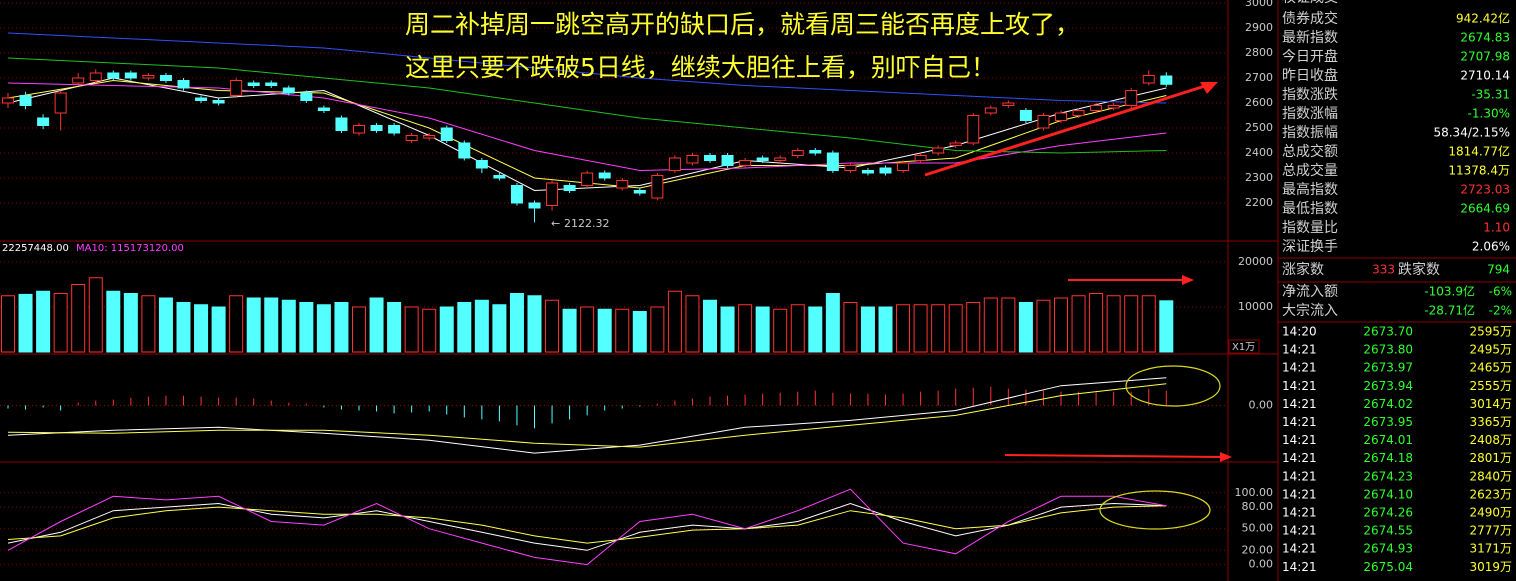 This screenshot has height=581, width=1516. Describe the element at coordinates (1258, 549) in the screenshot. I see `y-tick-label: 20.00` at that location.